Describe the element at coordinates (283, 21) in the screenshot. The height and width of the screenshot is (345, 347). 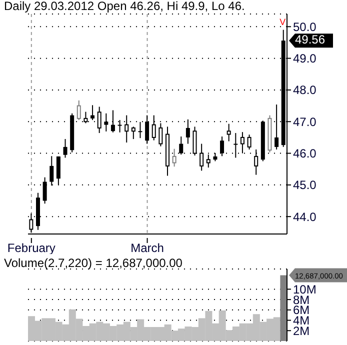
I see `annotation: V` at that location.